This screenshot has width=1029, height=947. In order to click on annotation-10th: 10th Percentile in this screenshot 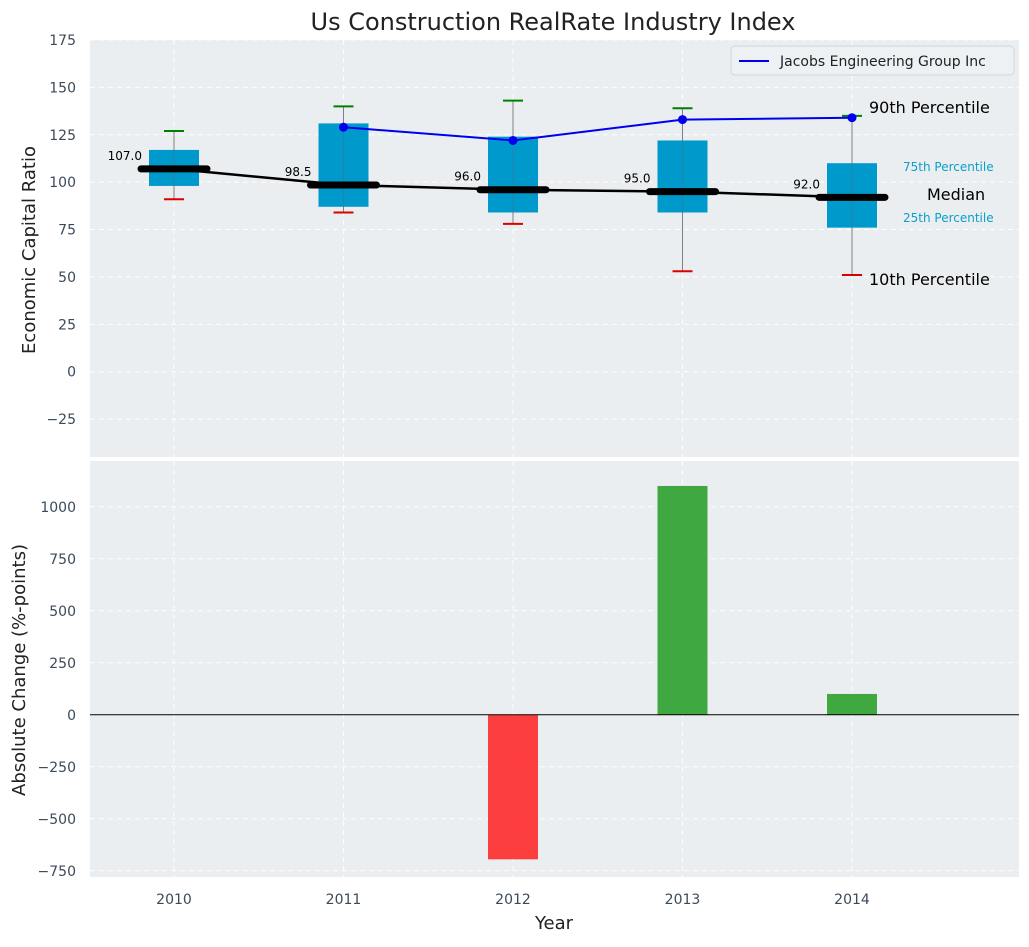, I will do `click(929, 279)`.